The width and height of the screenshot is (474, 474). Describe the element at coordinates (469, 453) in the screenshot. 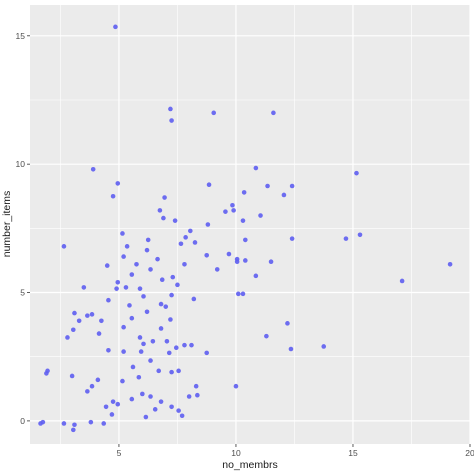

I see `x-tick-label: 20` at that location.